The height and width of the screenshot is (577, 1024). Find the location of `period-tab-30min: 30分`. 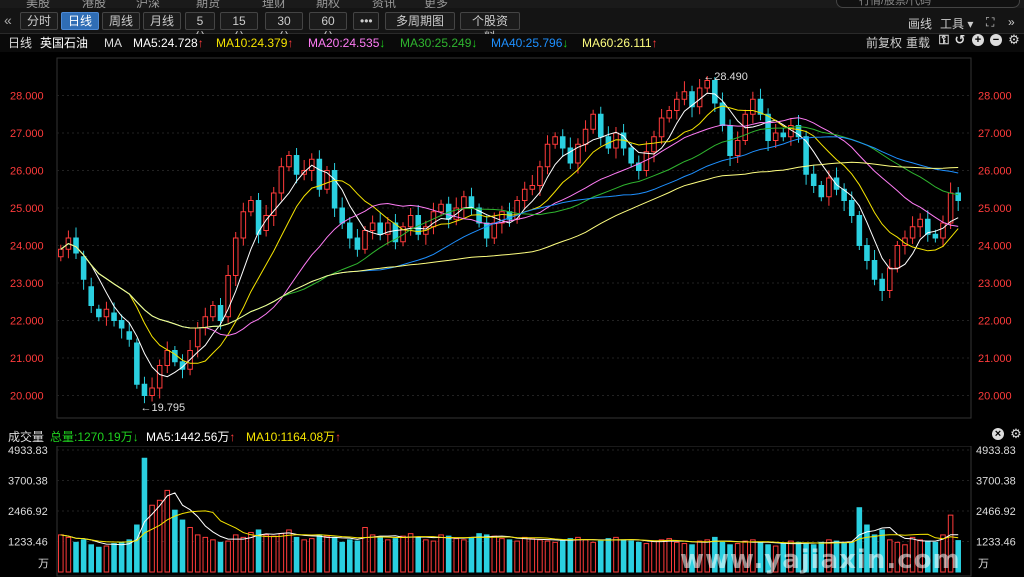

period-tab-30min: 30分 is located at coordinates (284, 28).